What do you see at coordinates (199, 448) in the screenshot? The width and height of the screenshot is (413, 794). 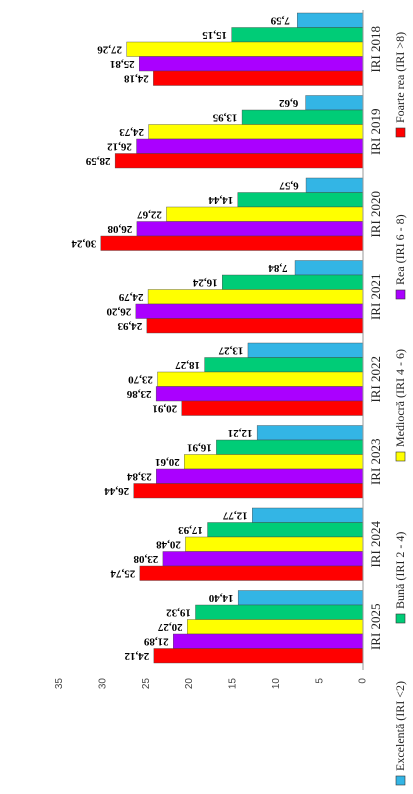 I see `data-label: 16,91` at bounding box center [199, 448].